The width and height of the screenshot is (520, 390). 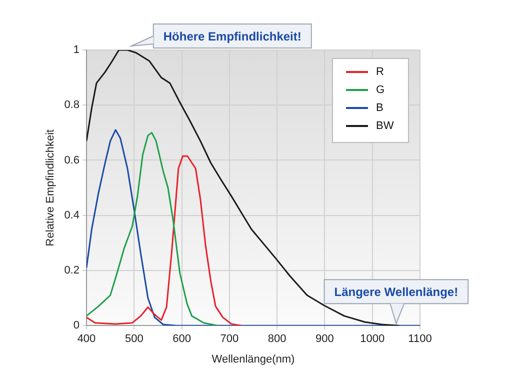 I want to click on x-tick-label: 700, so click(x=229, y=339).